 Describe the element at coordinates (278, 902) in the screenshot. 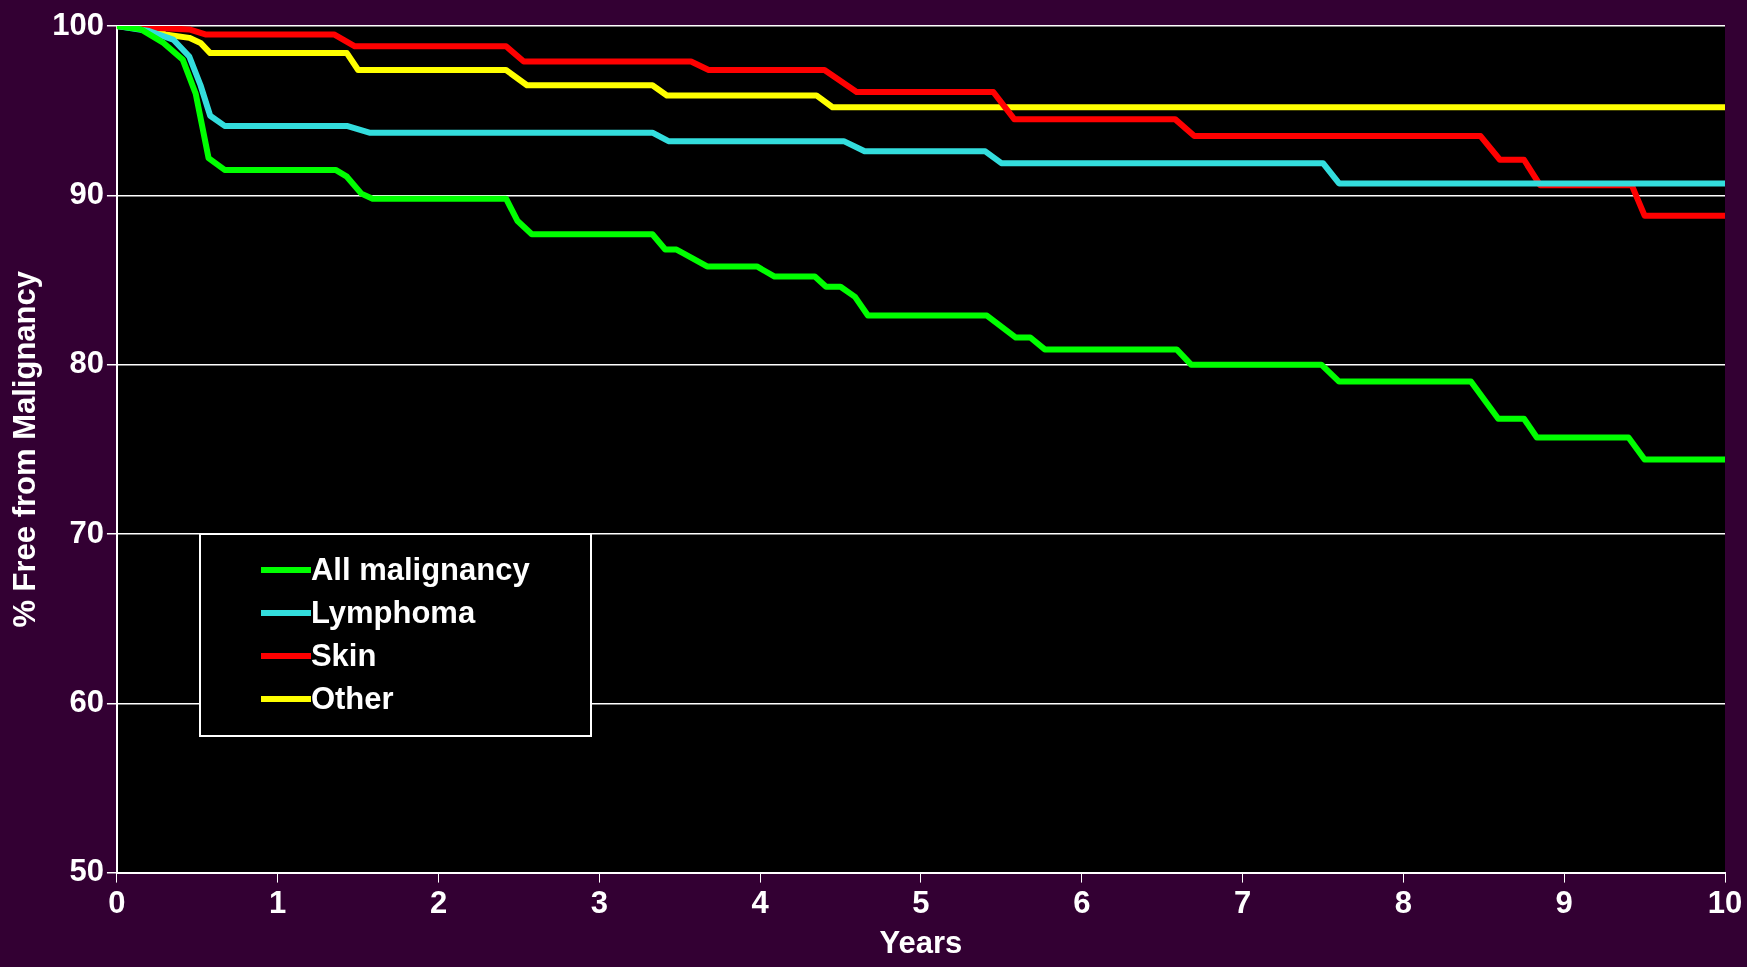

I see `x-tick-label: 1` at that location.